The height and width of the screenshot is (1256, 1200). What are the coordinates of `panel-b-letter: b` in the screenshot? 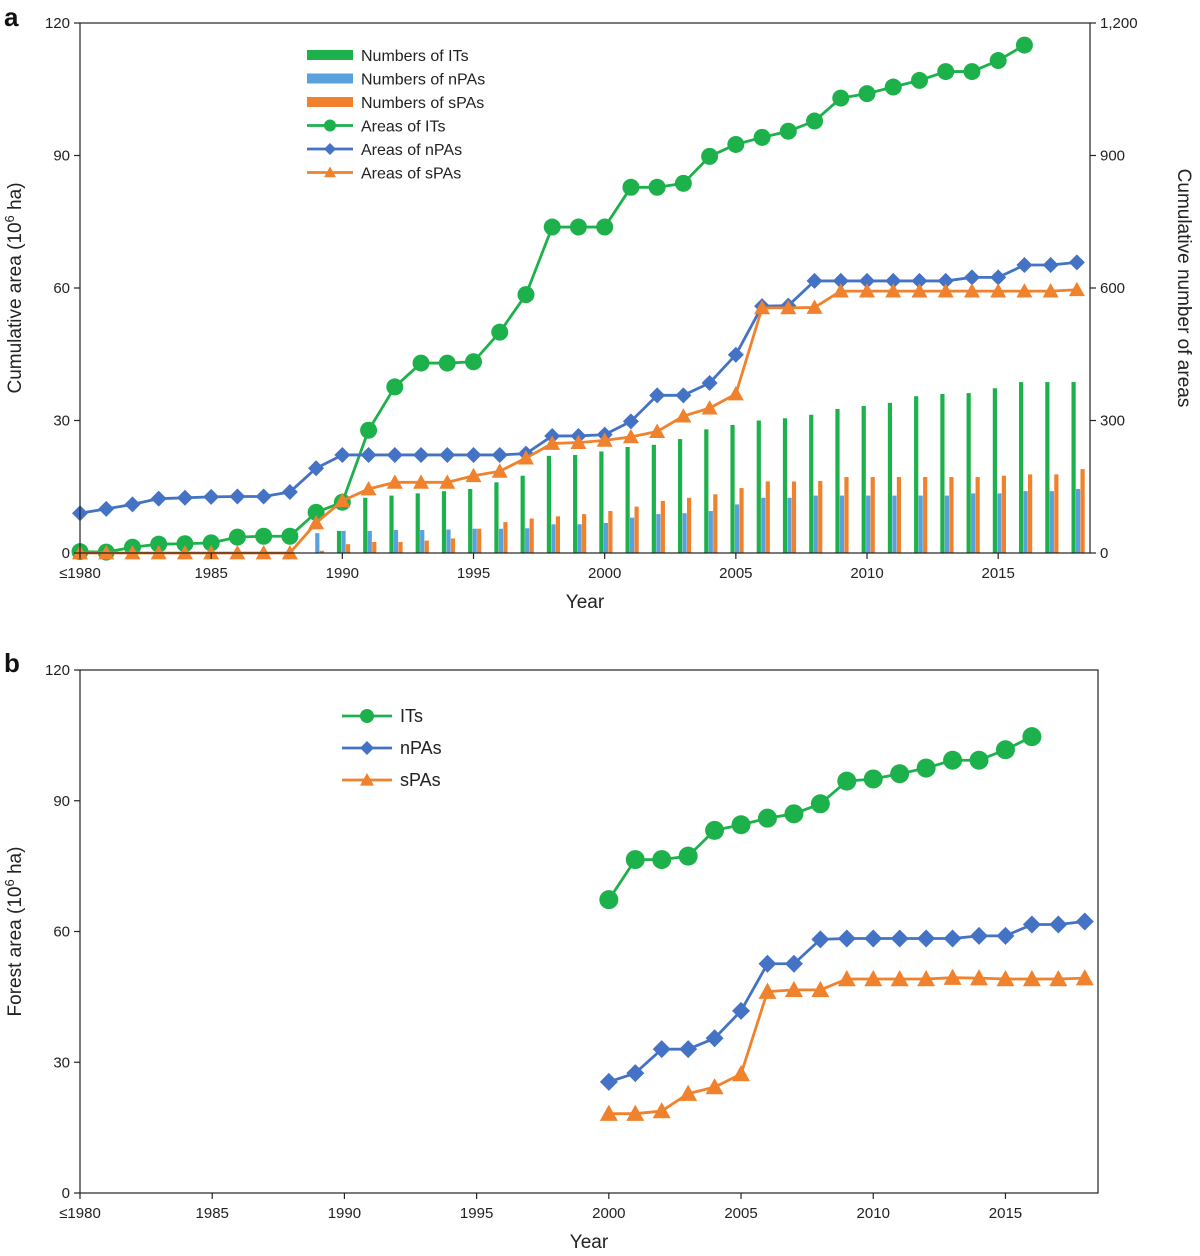 It's located at (12, 663).